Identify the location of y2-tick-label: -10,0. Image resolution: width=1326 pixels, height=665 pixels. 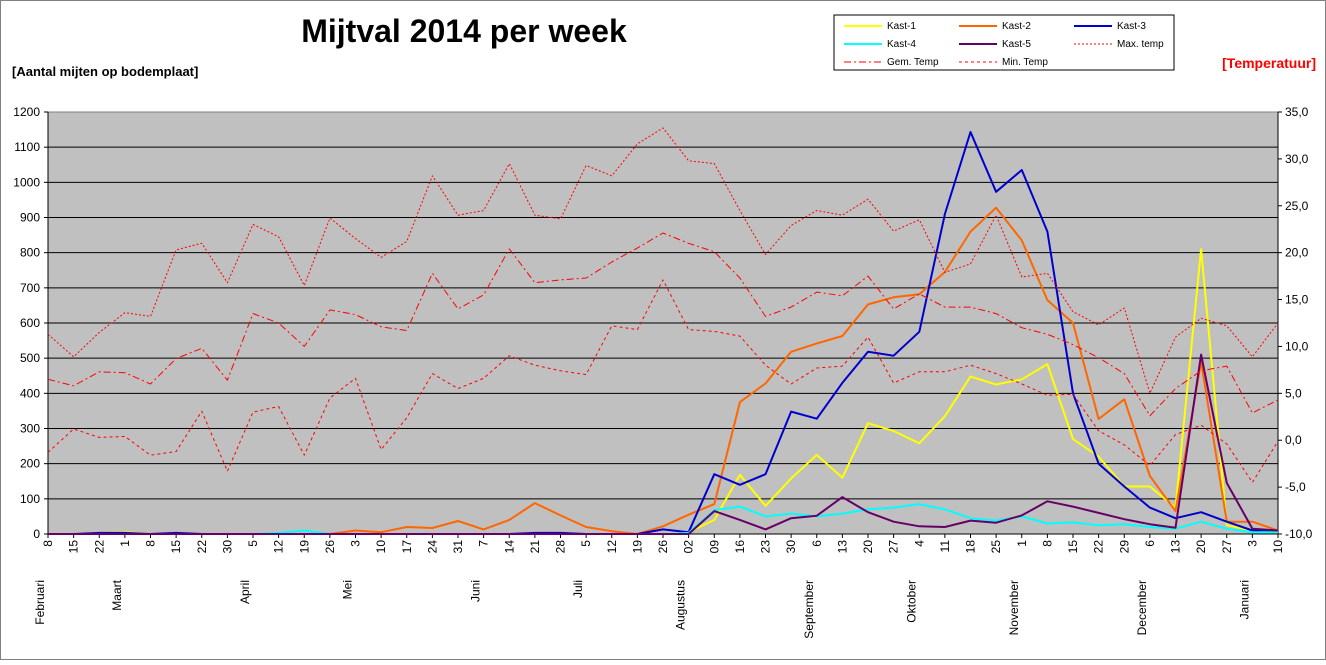
(1299, 534).